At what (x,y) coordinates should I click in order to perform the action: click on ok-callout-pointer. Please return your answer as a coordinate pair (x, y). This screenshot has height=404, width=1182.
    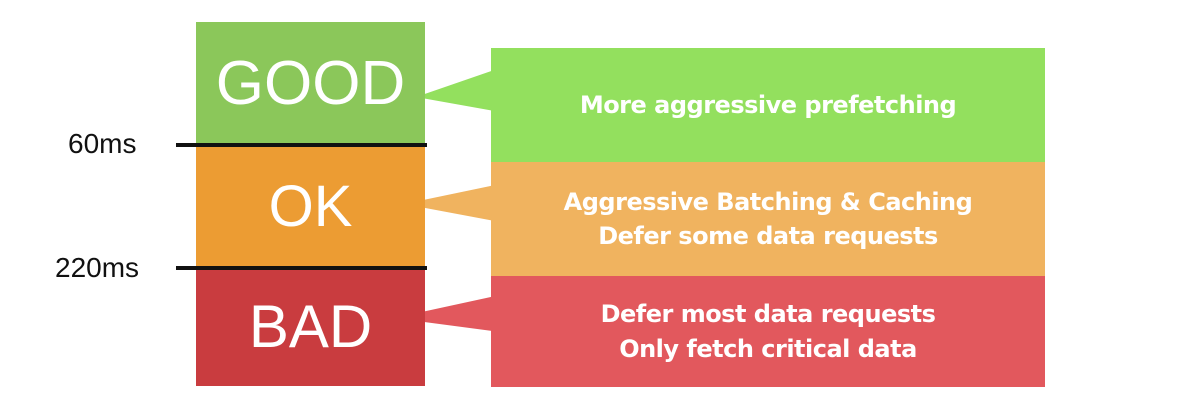
    Looking at the image, I should click on (452, 203).